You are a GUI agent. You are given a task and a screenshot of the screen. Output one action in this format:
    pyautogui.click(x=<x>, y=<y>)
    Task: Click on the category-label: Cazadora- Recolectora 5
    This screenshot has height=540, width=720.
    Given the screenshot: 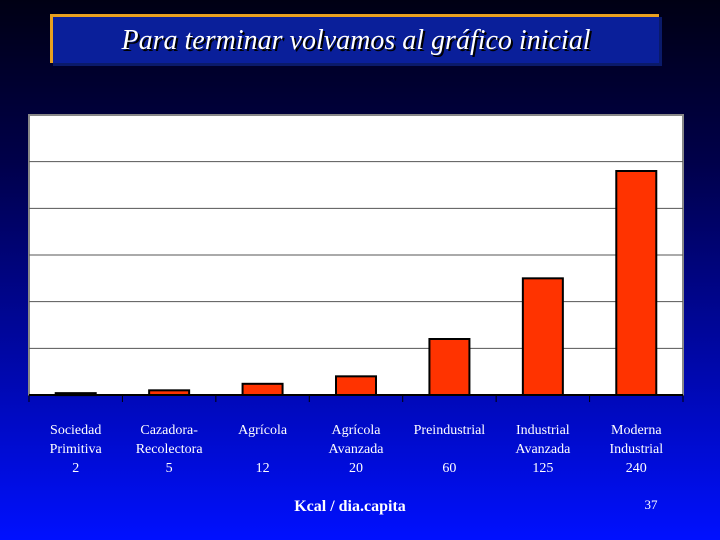 What is the action you would take?
    pyautogui.click(x=169, y=449)
    